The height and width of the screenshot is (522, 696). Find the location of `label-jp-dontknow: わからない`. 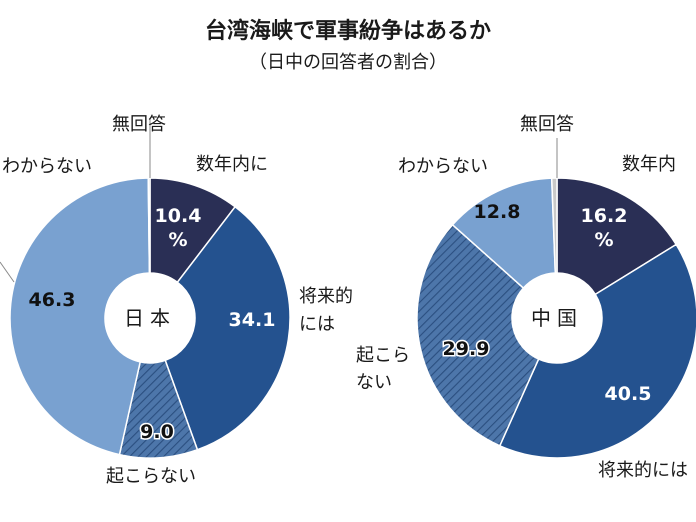

label-jp-dontknow: わからない is located at coordinates (47, 166).